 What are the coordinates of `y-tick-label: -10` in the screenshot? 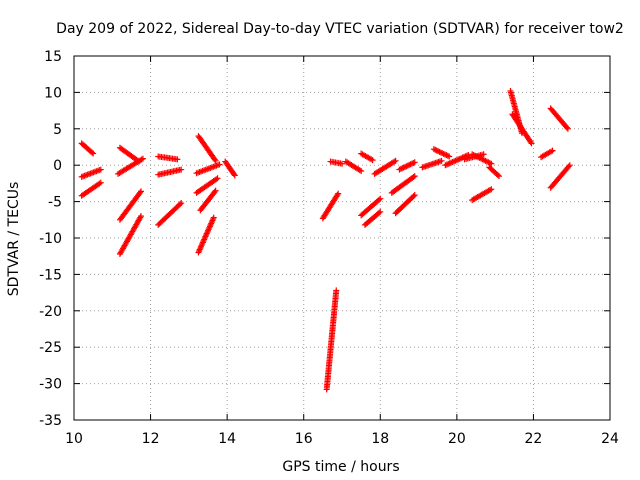 It's located at (50, 239).